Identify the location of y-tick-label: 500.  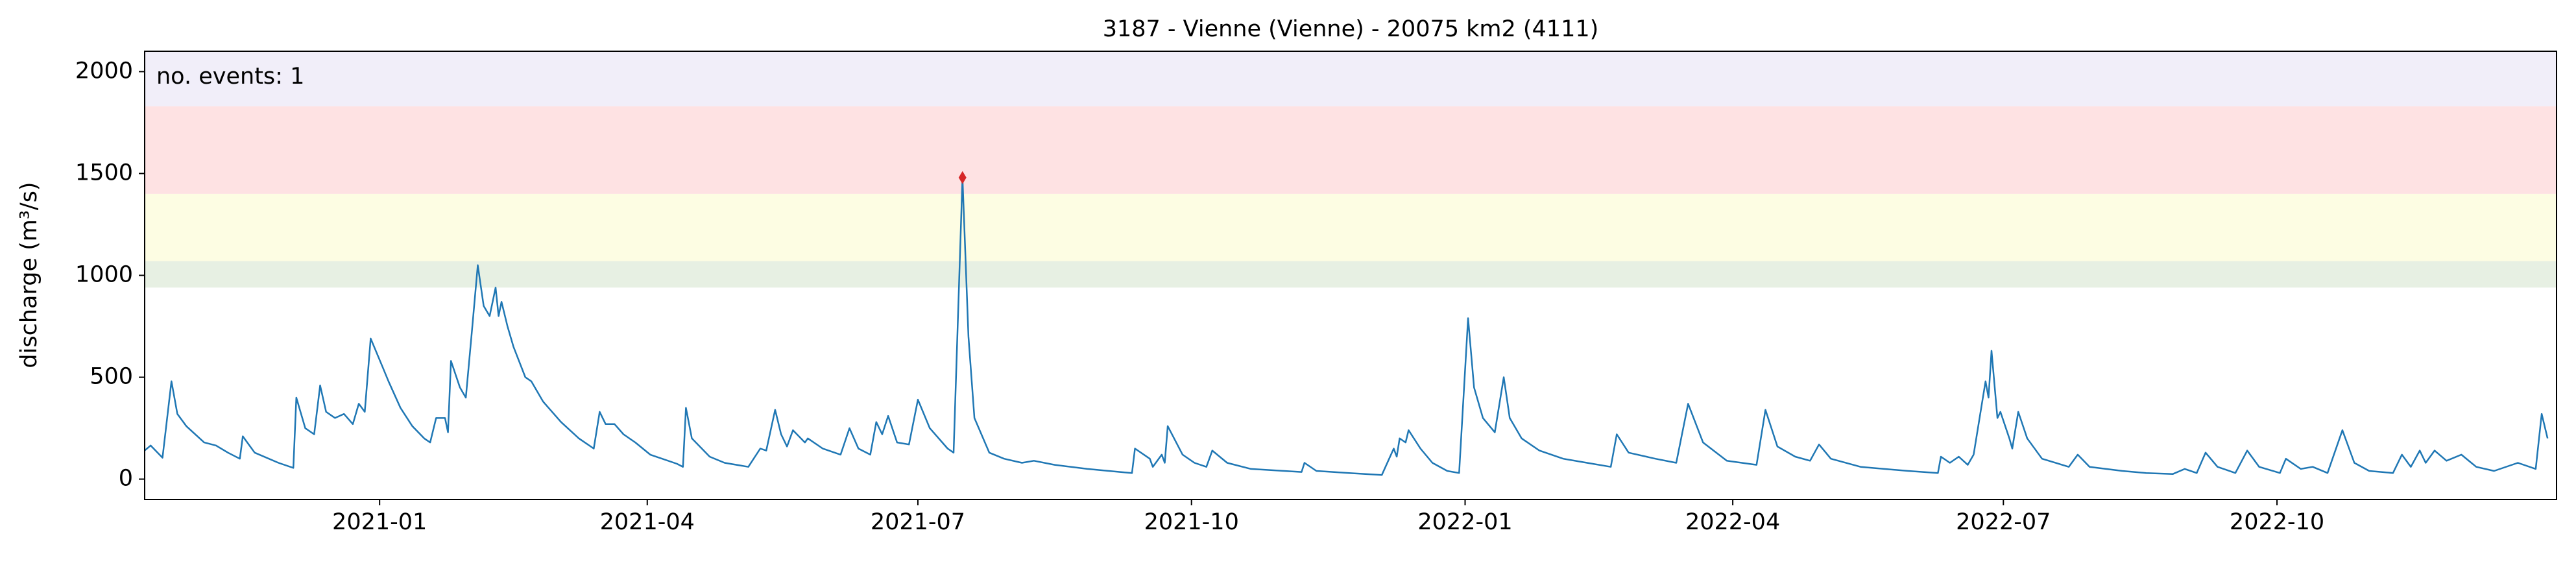
(111, 377).